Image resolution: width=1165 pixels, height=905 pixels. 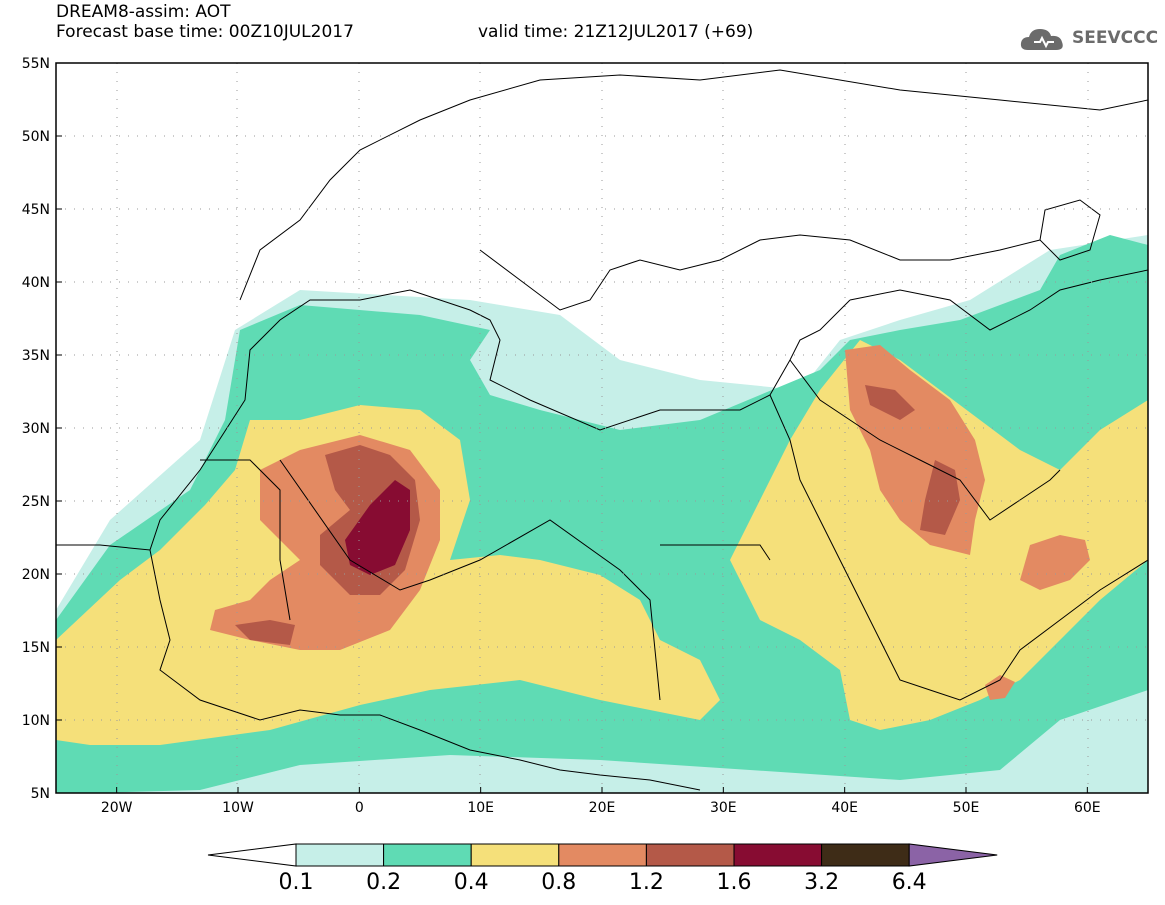 What do you see at coordinates (296, 882) in the screenshot?
I see `colorbar-label: 0.1` at bounding box center [296, 882].